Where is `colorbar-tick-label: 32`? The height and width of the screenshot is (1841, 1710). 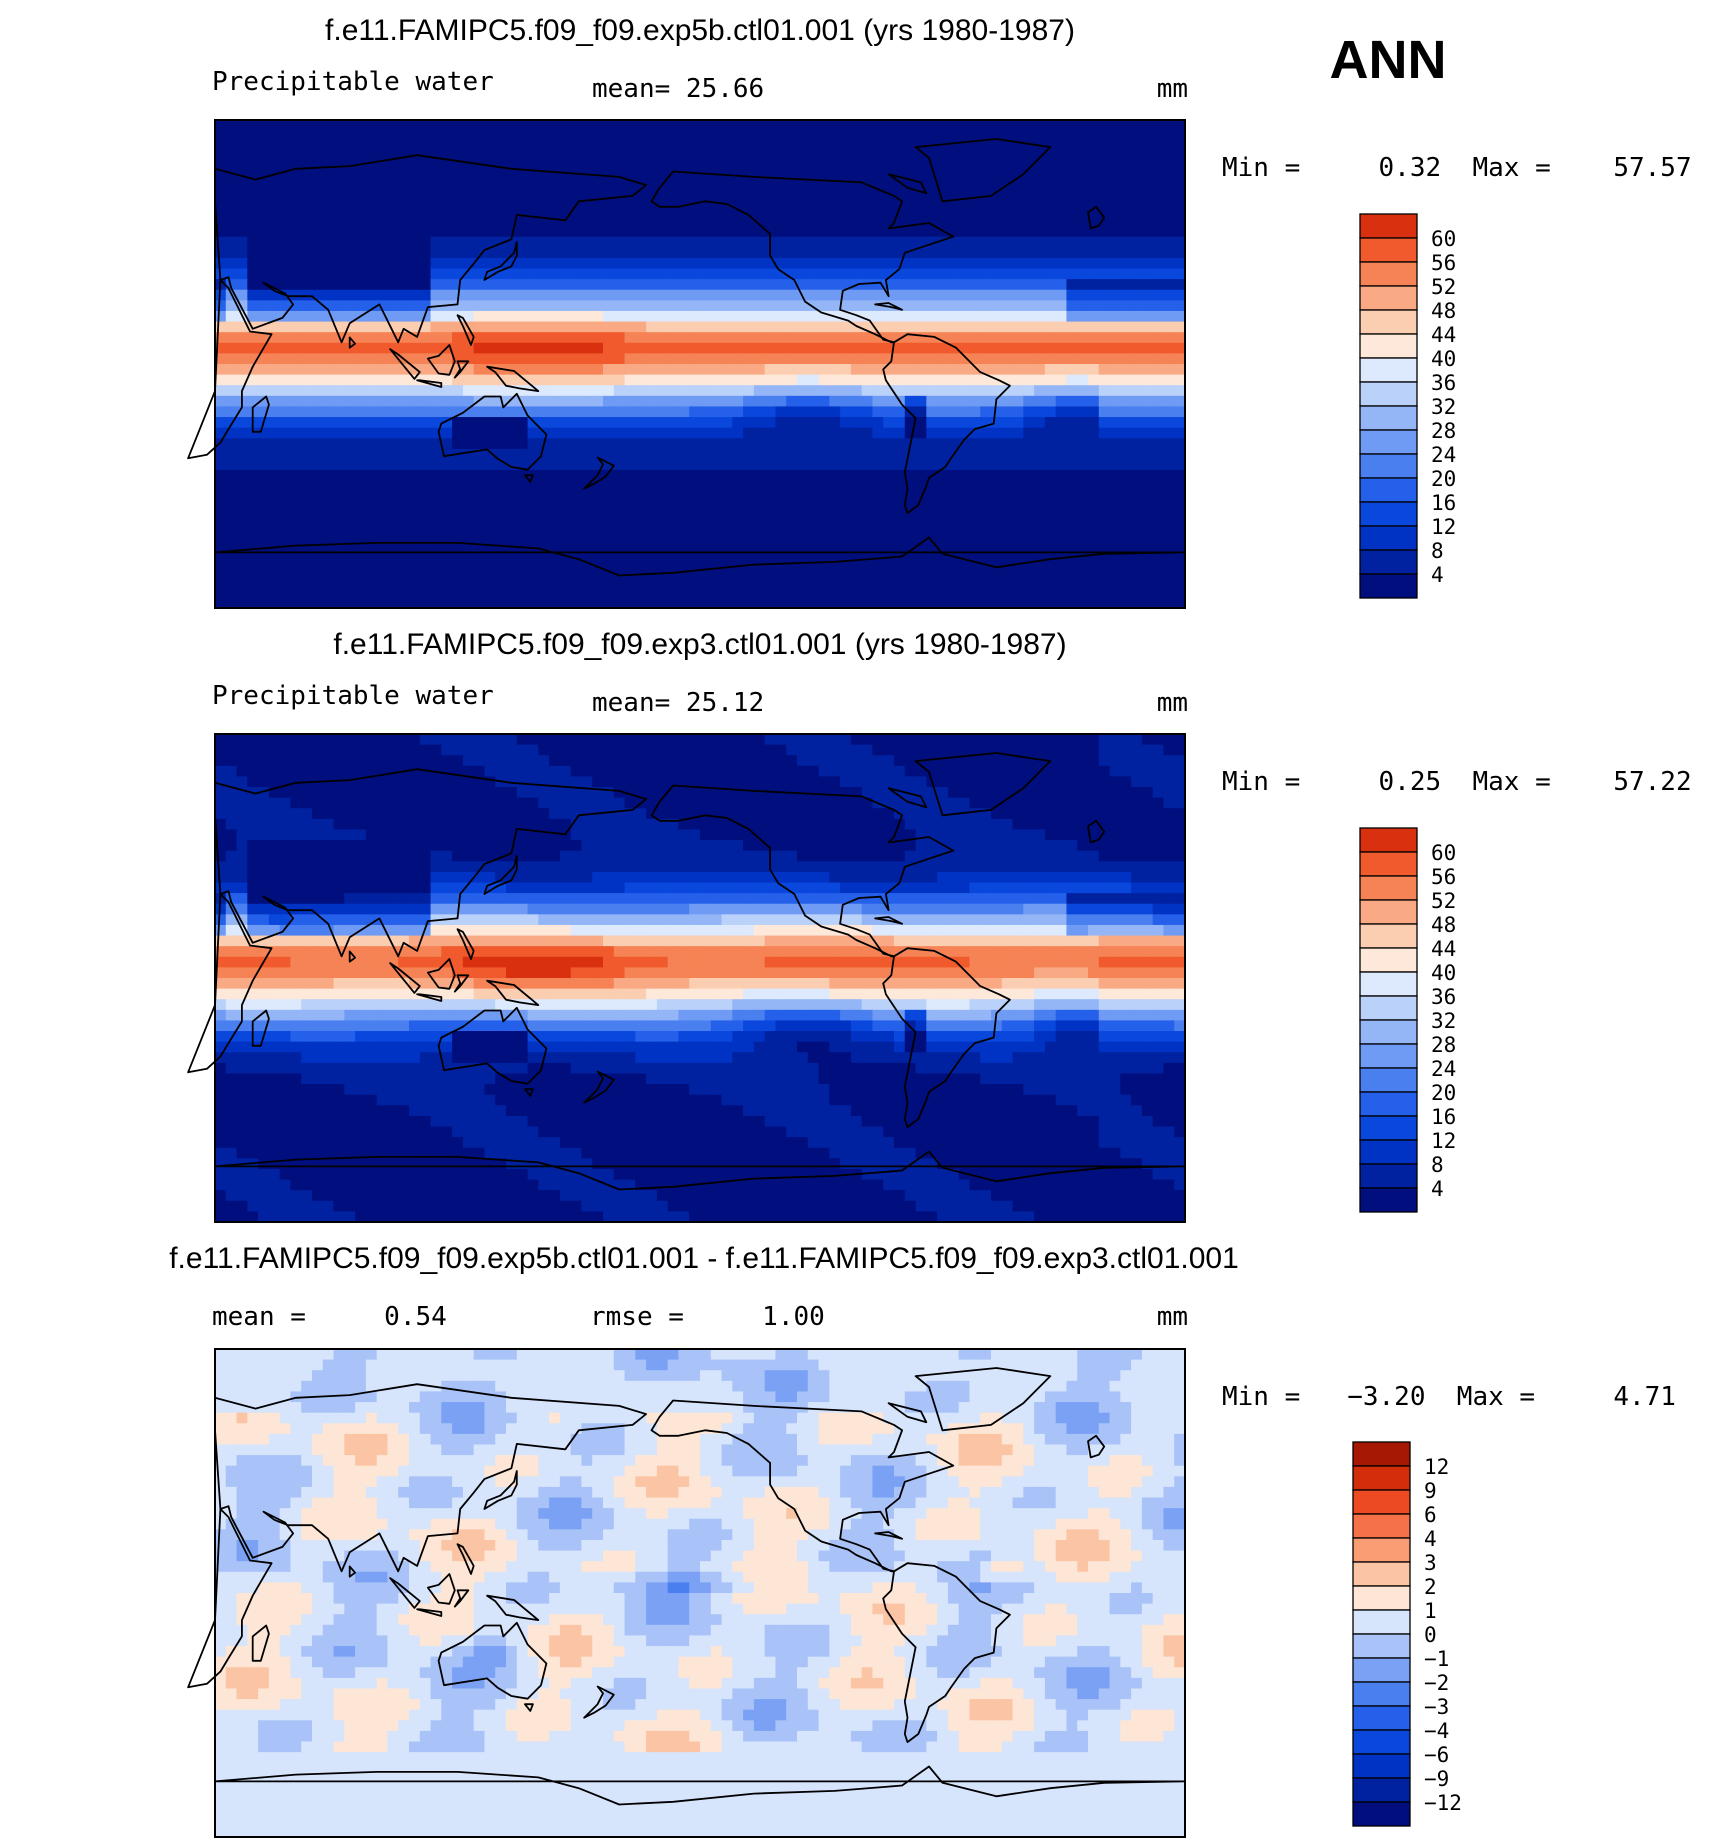
colorbar-tick-label: 32 is located at coordinates (1443, 407).